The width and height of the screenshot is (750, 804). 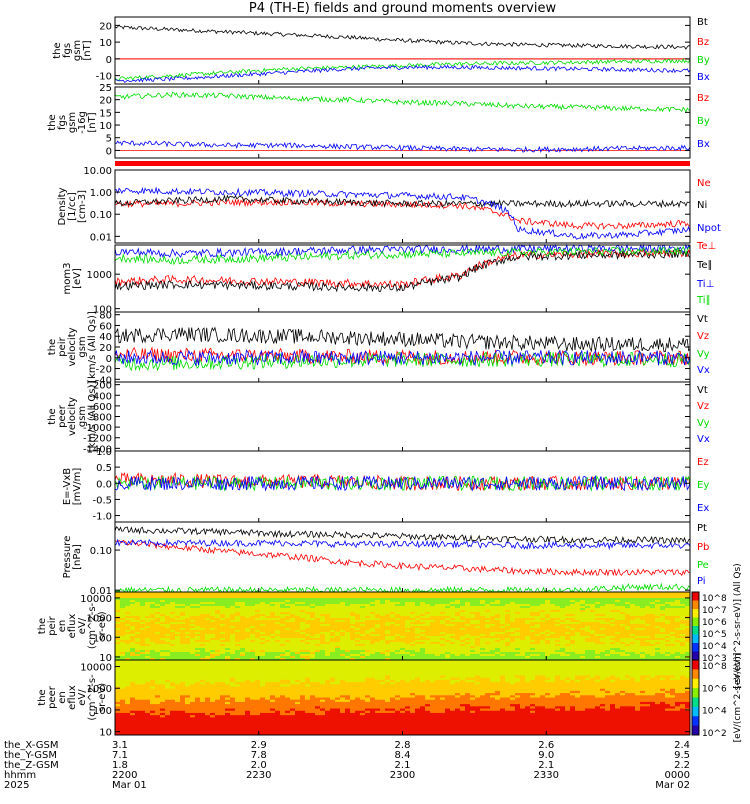 I want to click on series-line-Bt, so click(x=402, y=37).